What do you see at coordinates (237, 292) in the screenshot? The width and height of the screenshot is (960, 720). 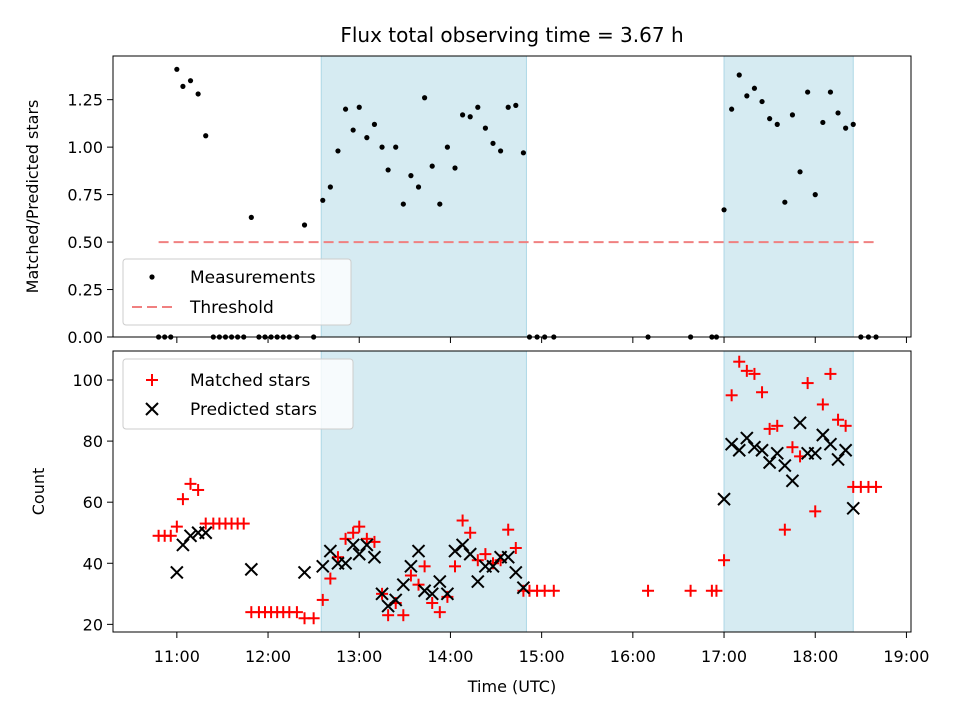 I see `top-legend-box` at bounding box center [237, 292].